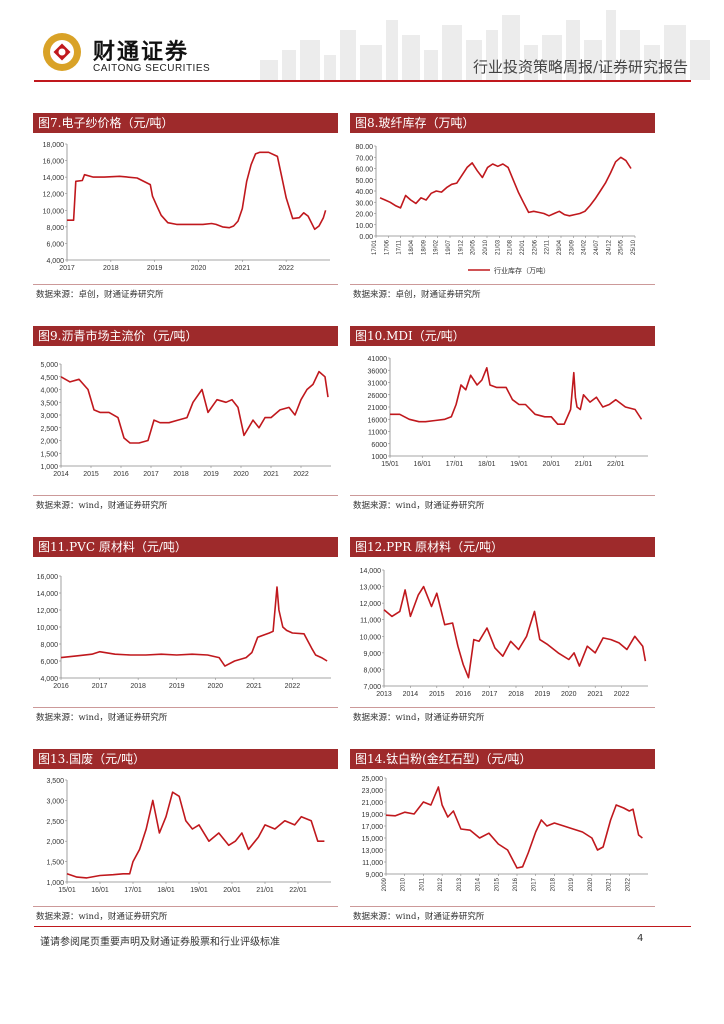 The width and height of the screenshot is (724, 1024). Describe the element at coordinates (422, 884) in the screenshot. I see `x-tick-label: 2011` at that location.